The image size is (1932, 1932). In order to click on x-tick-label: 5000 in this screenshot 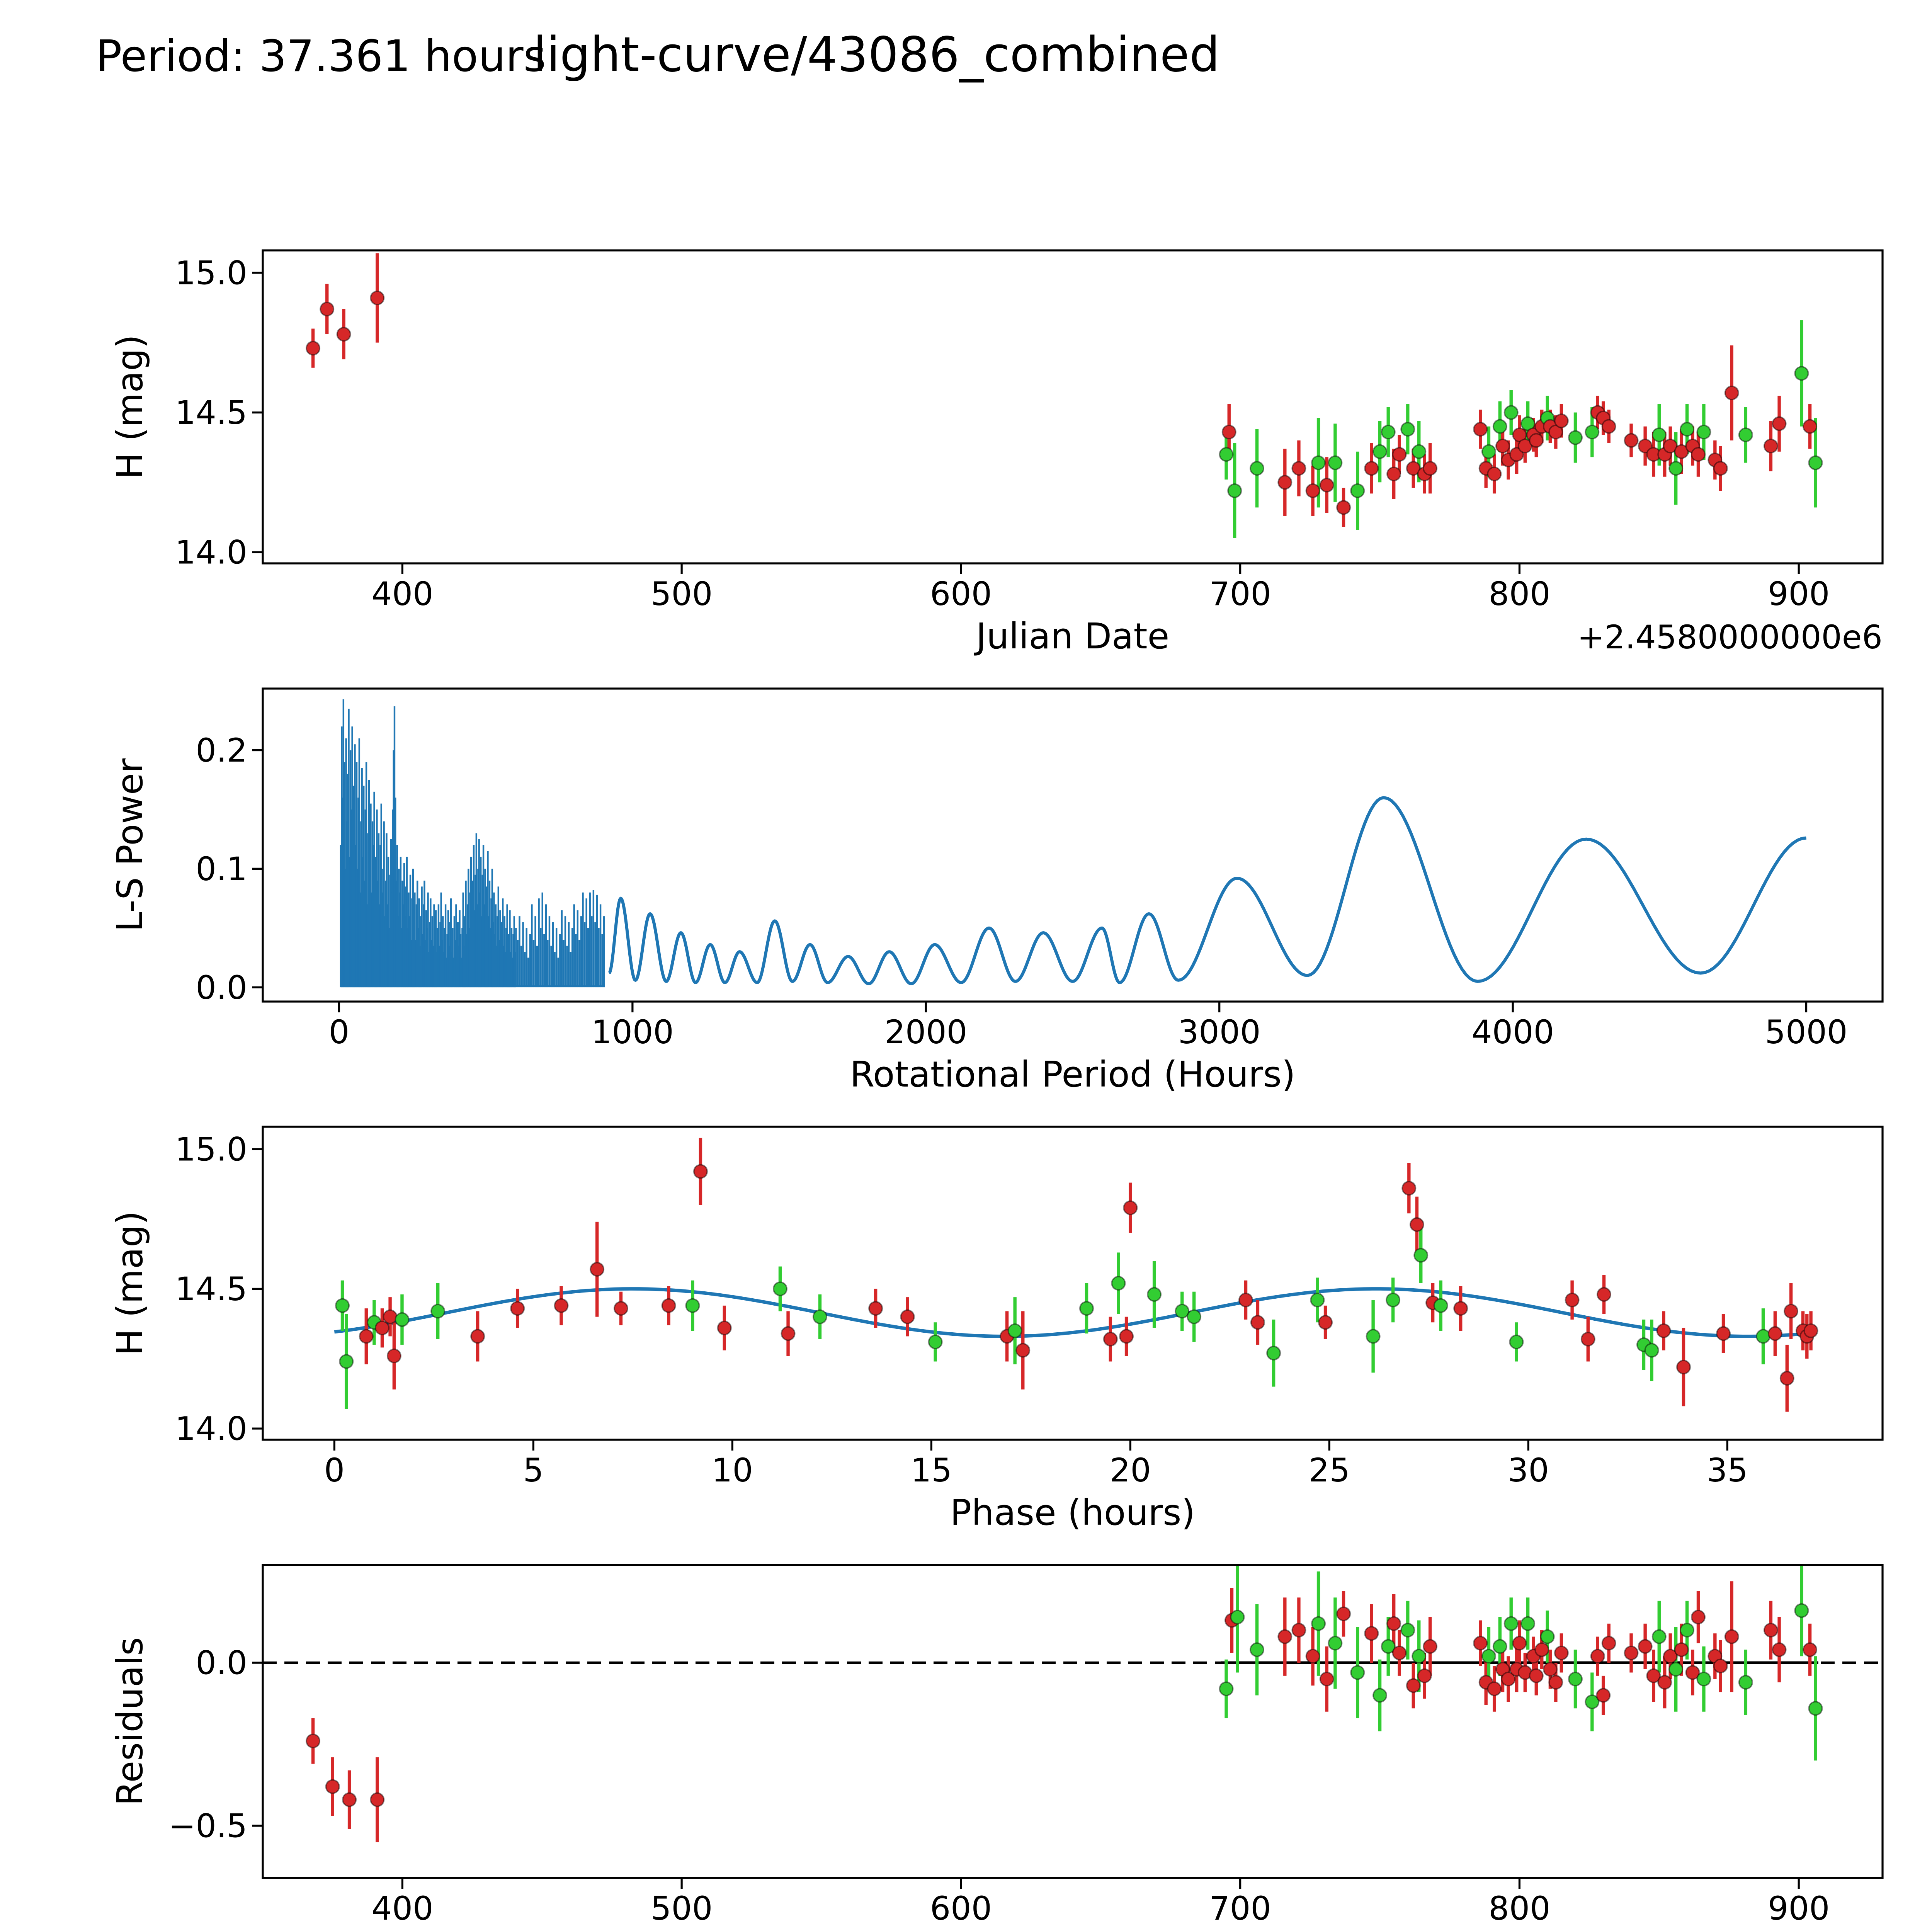, I will do `click(1807, 1032)`.